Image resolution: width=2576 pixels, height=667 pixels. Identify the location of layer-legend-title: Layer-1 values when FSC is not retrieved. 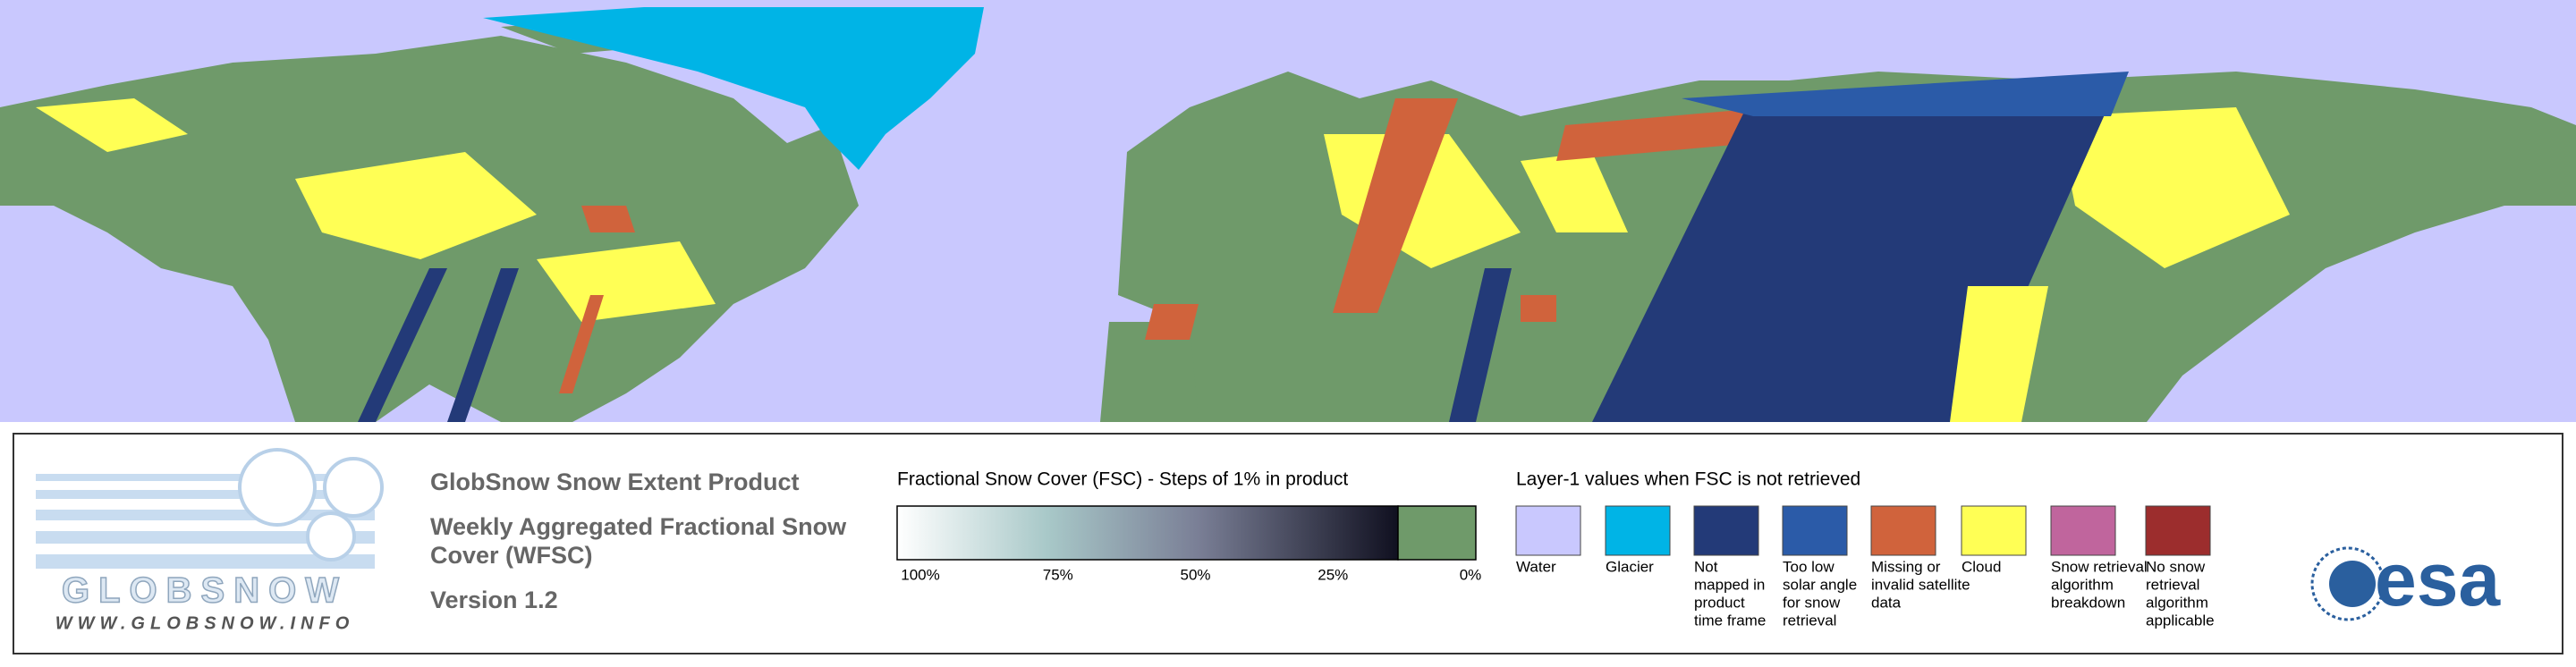
(1688, 479).